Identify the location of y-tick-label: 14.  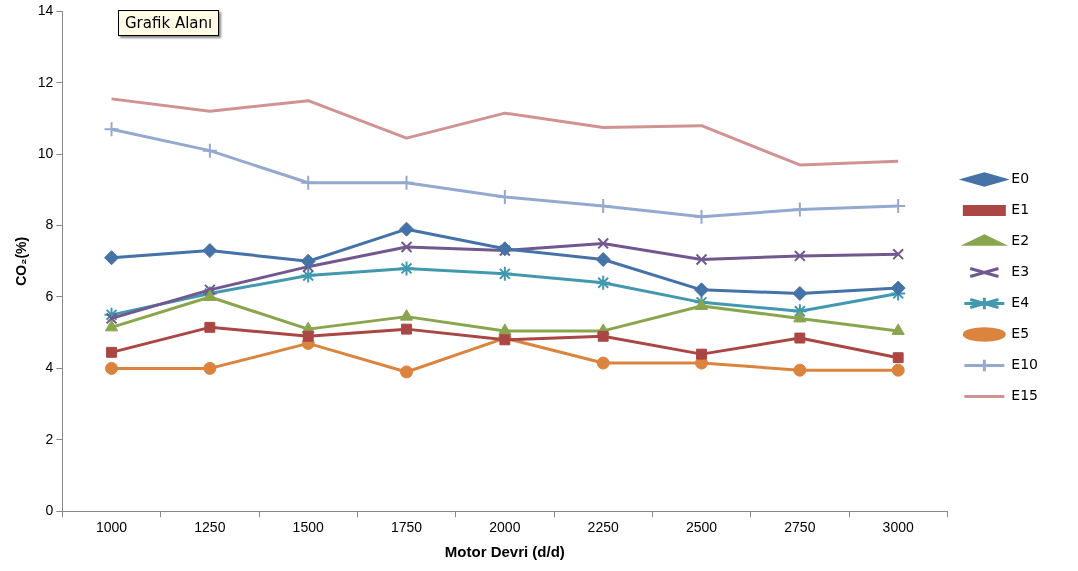
(45, 10).